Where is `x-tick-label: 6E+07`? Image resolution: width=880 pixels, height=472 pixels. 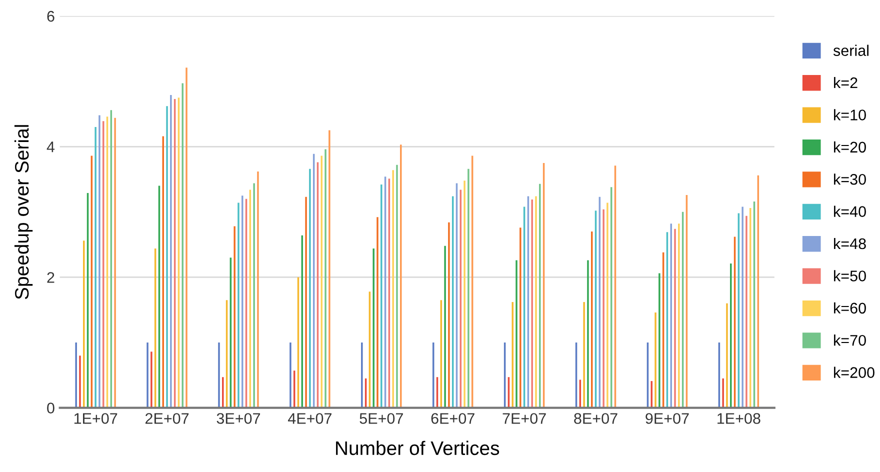
x-tick-label: 6E+07 is located at coordinates (452, 418).